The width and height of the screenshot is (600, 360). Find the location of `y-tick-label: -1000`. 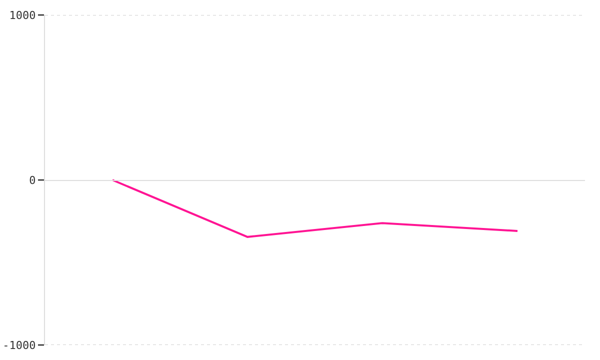

y-tick-label: -1000 is located at coordinates (19, 345).